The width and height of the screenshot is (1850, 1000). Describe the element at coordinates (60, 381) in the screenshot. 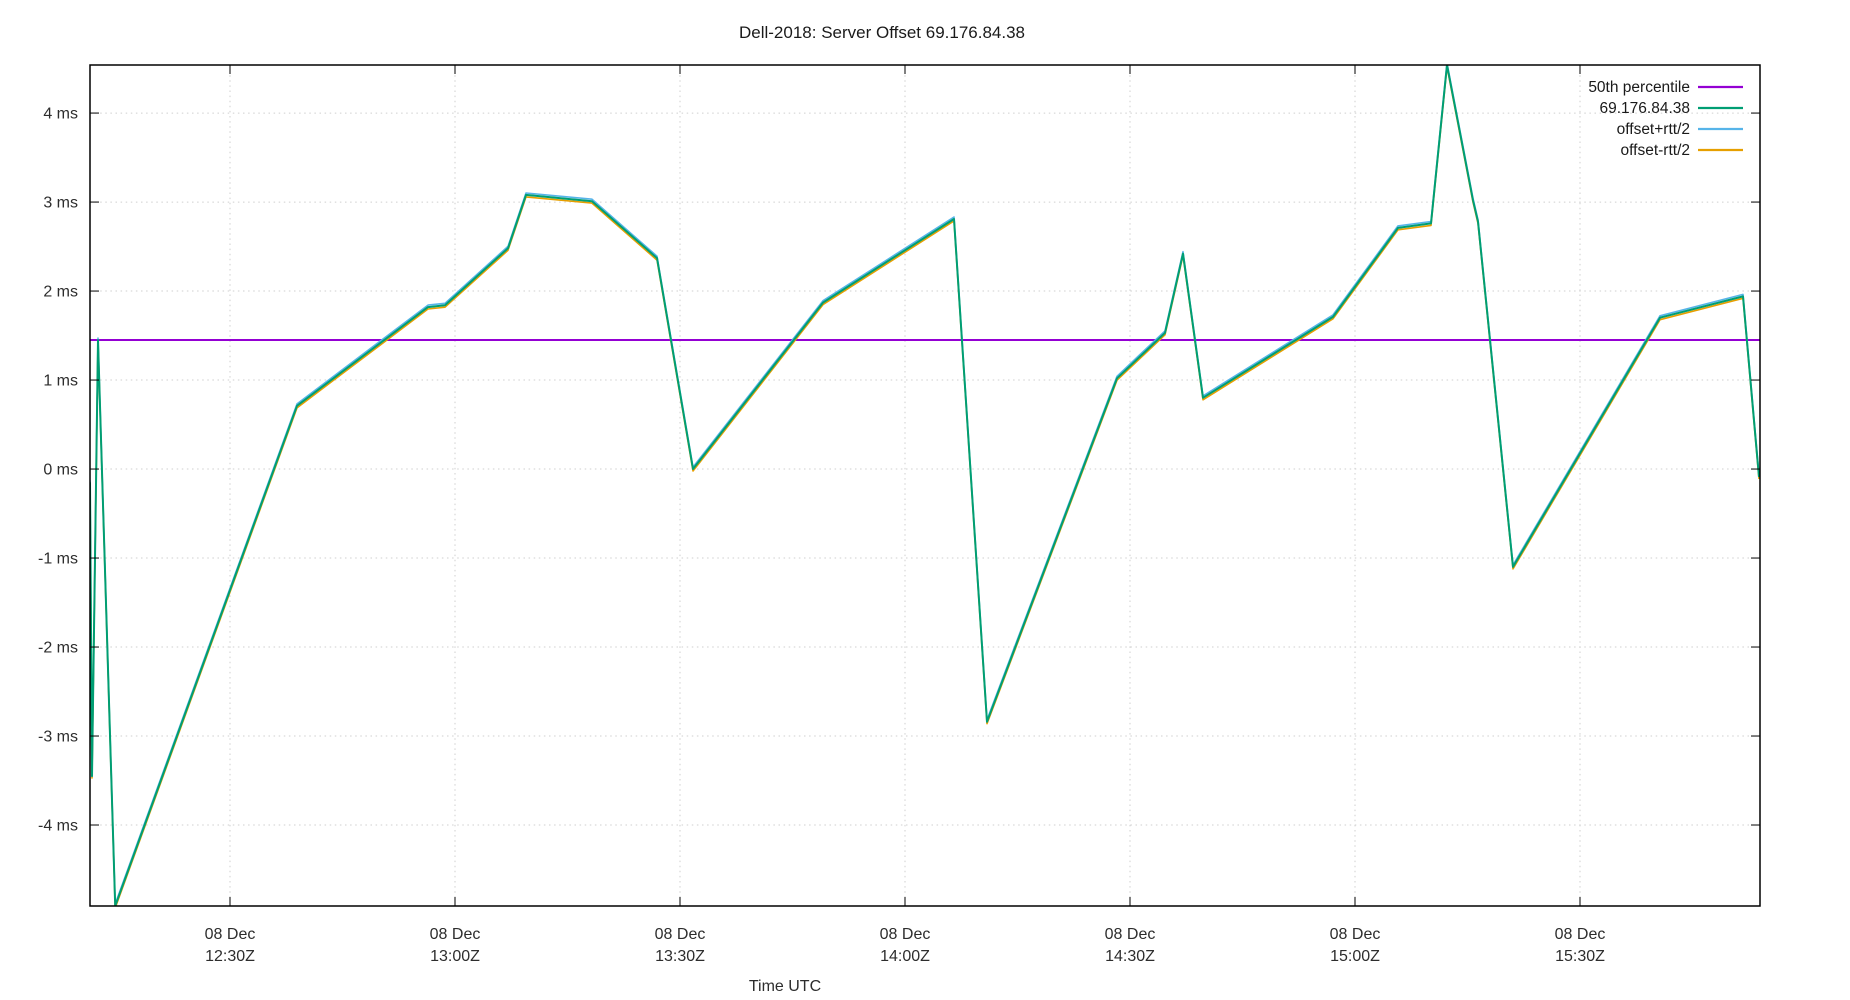

I see `y-tick-label: 1 ms` at that location.